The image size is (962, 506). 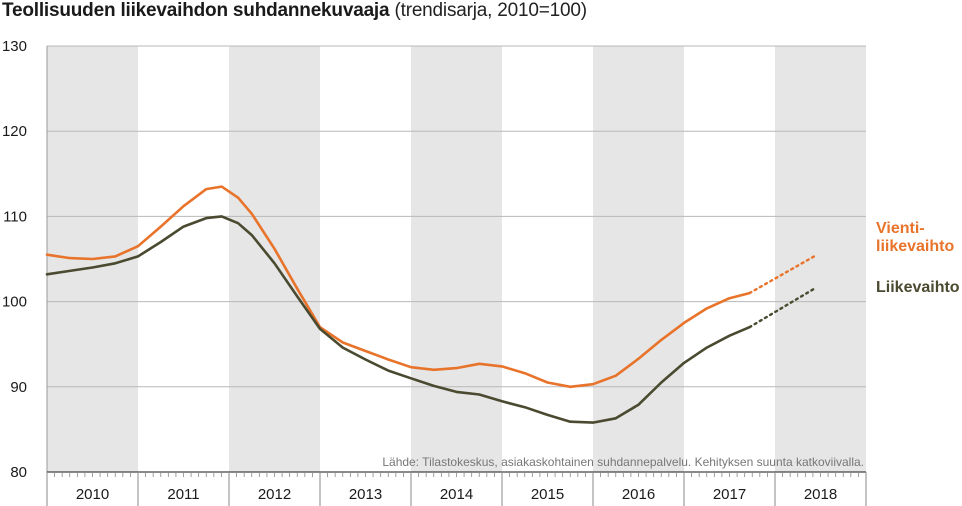 What do you see at coordinates (915, 246) in the screenshot?
I see `legend-label-export-line2: liikevaihto` at bounding box center [915, 246].